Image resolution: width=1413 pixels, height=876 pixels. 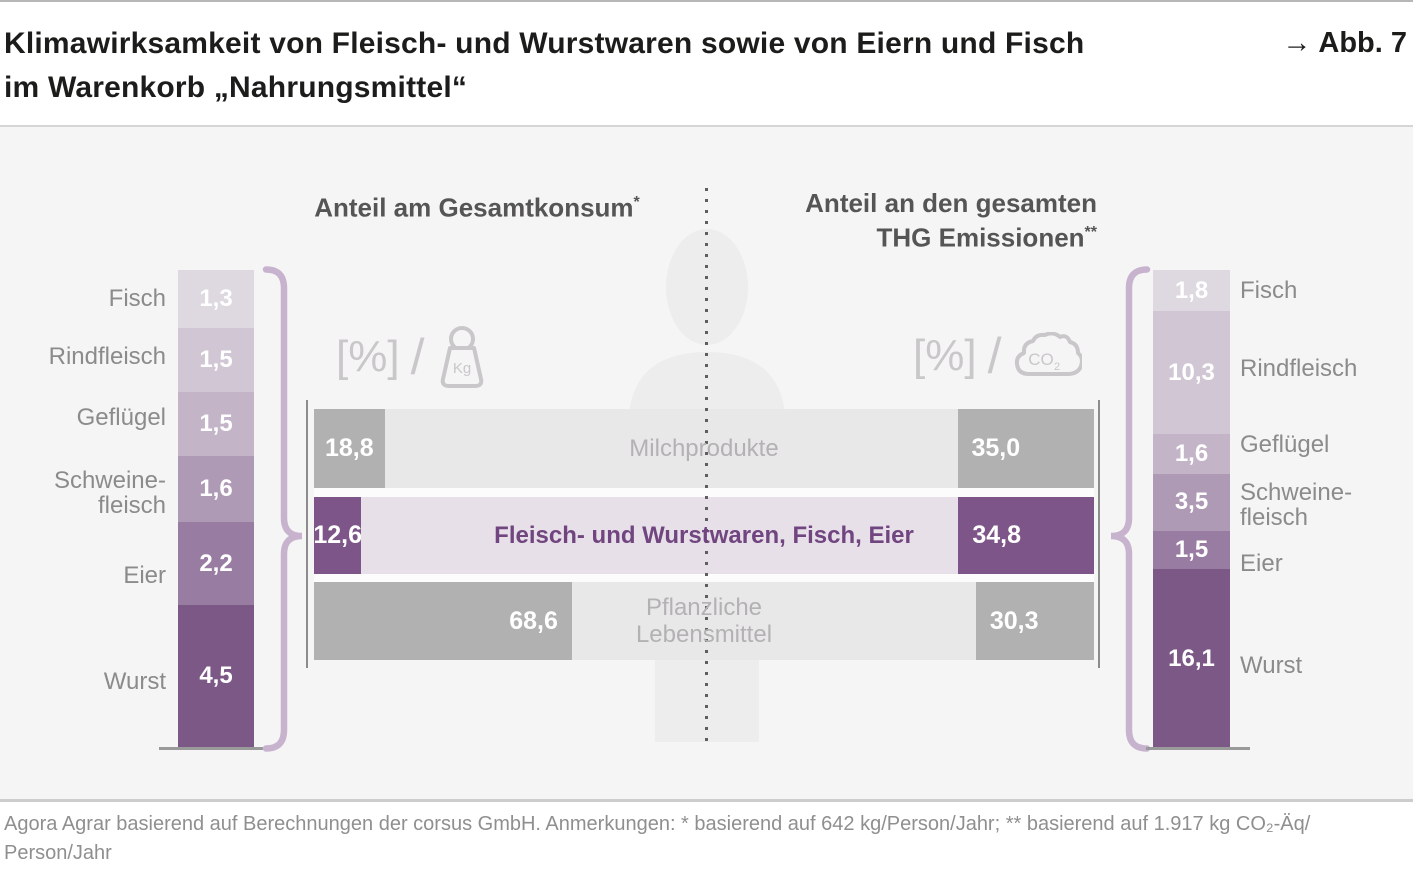 What do you see at coordinates (1026, 535) in the screenshot?
I see `row-right-value-bar: 34,8` at bounding box center [1026, 535].